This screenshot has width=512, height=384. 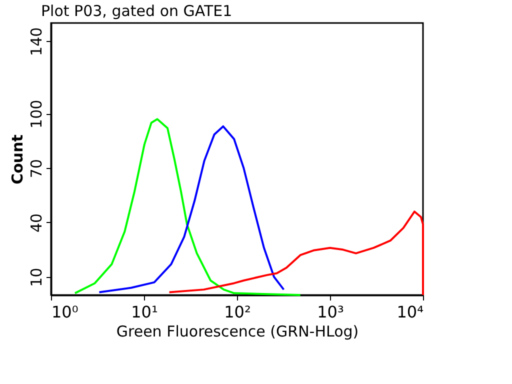 What do you see at coordinates (65, 312) in the screenshot?
I see `x-tick-label: 10⁰` at bounding box center [65, 312].